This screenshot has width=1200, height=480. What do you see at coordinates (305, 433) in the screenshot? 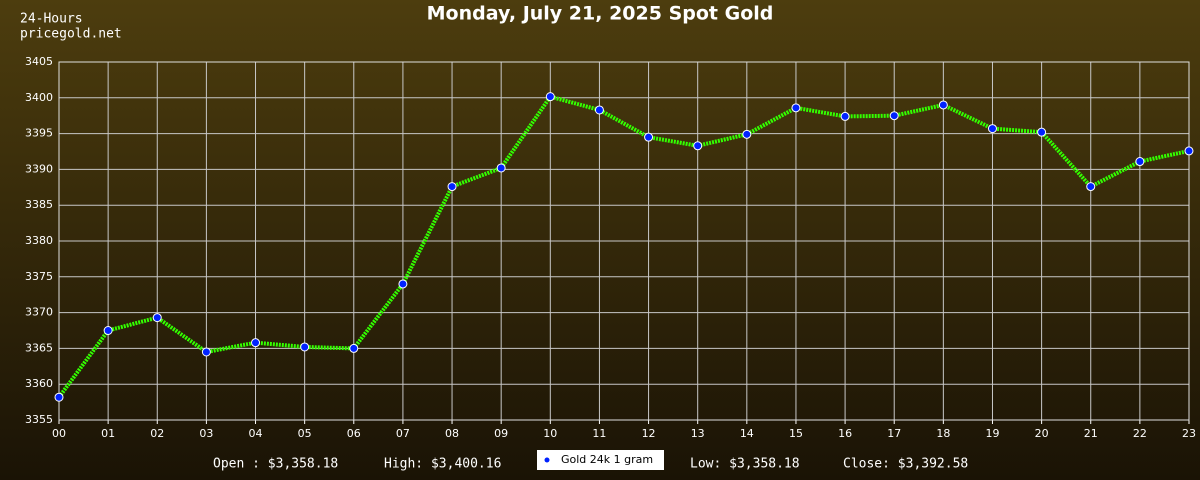
I see `x-tick-label: 05` at bounding box center [305, 433].